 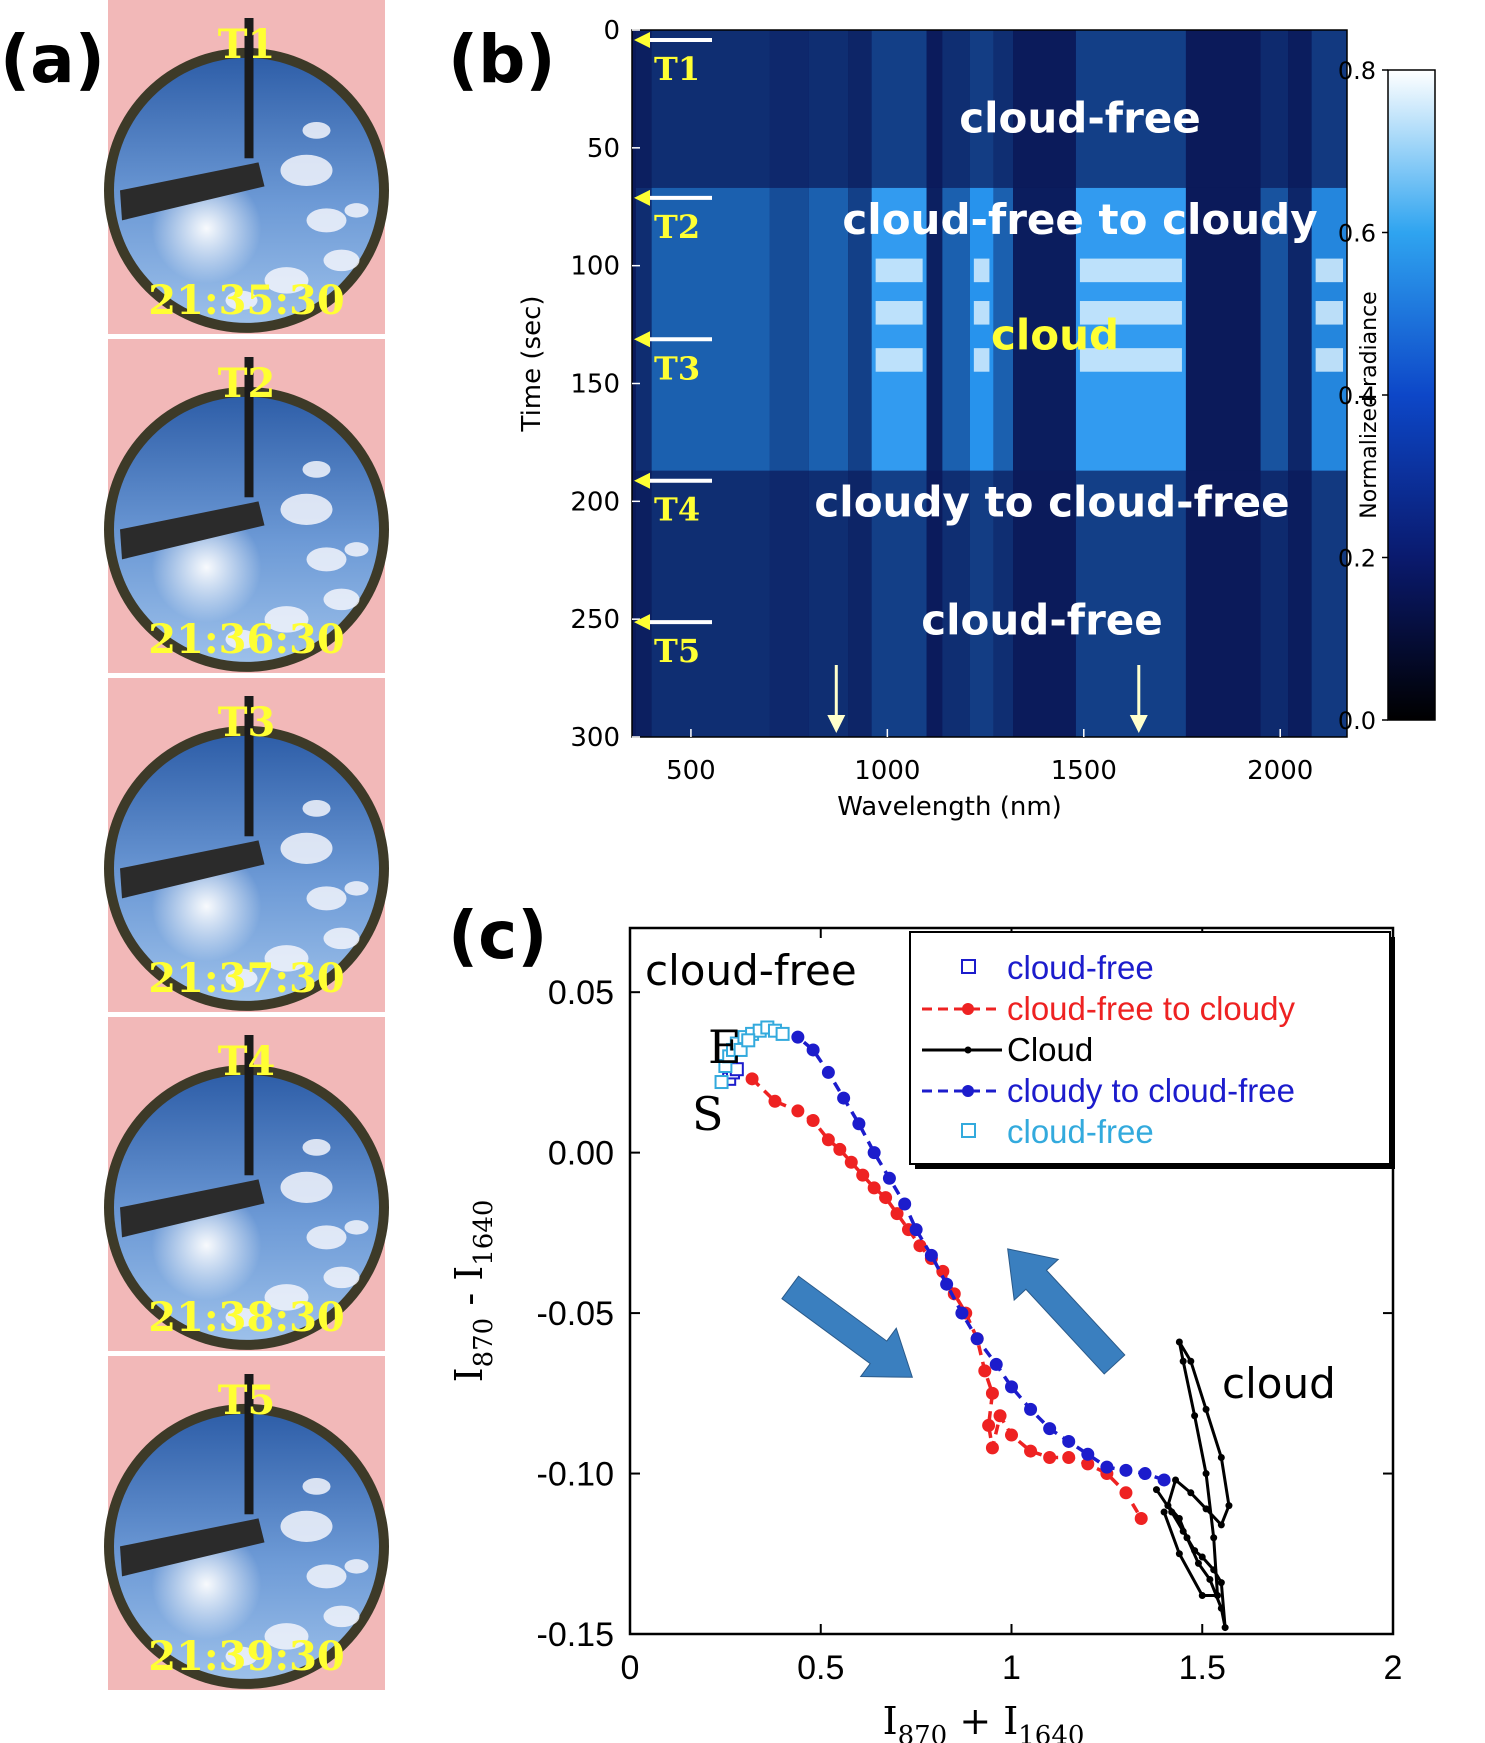 I want to click on y-tick-label: 0.00, so click(x=581, y=1154).